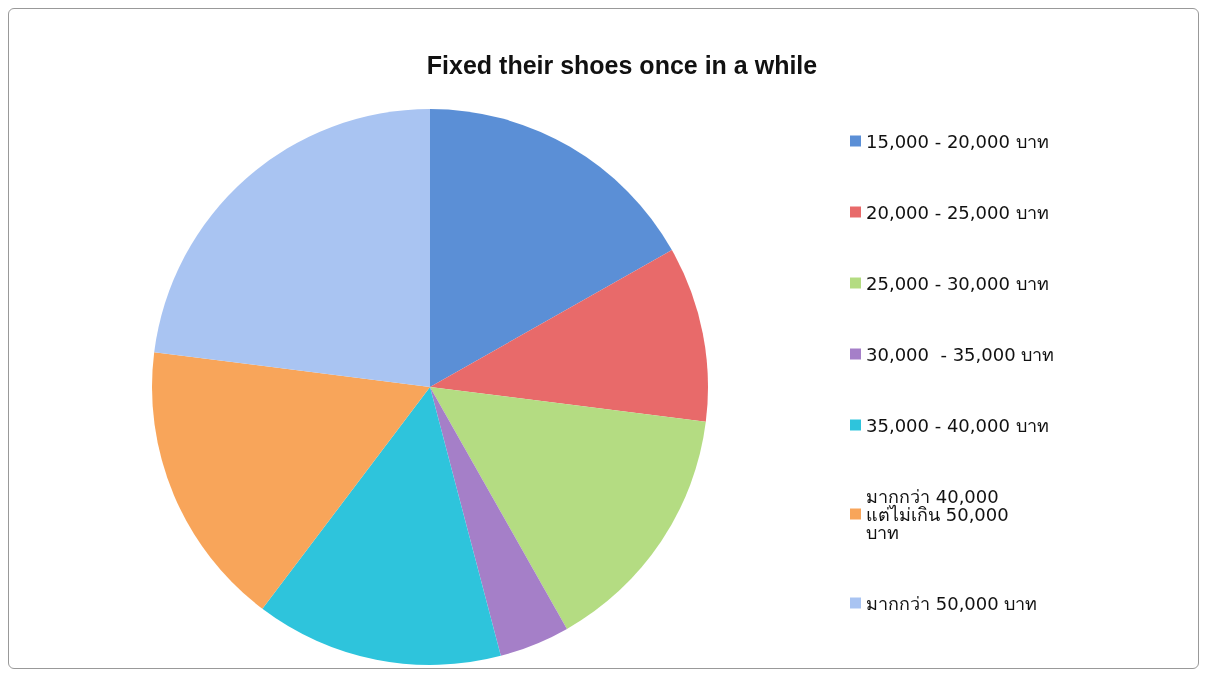 The height and width of the screenshot is (677, 1207). What do you see at coordinates (957, 283) in the screenshot?
I see `legend-label: 25,000 - 30,000 บาท` at bounding box center [957, 283].